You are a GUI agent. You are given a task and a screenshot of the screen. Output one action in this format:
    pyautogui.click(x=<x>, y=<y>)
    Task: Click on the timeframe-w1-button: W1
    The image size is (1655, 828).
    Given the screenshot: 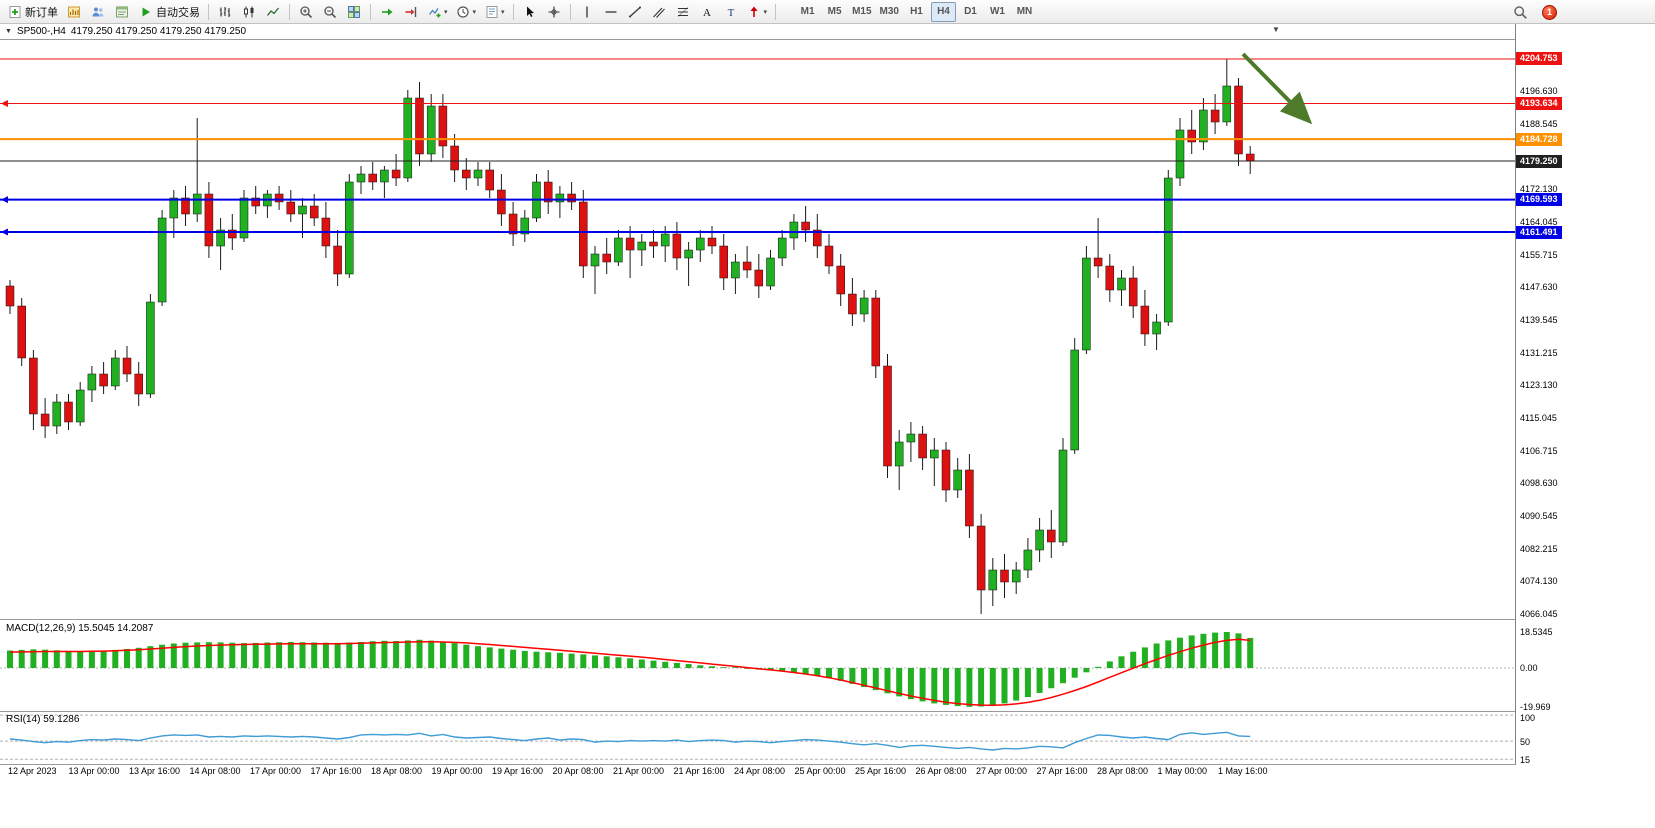 What is the action you would take?
    pyautogui.click(x=997, y=11)
    